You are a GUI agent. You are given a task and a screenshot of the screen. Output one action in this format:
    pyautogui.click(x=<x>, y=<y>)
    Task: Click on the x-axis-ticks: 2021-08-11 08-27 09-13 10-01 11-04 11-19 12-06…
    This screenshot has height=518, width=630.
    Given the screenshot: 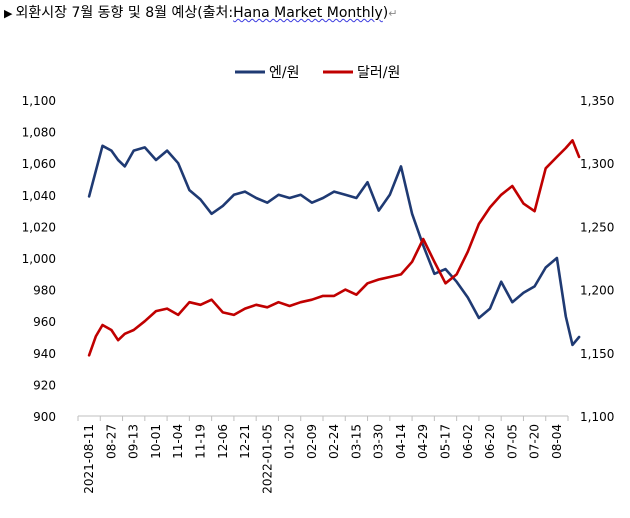 What is the action you would take?
    pyautogui.click(x=323, y=455)
    